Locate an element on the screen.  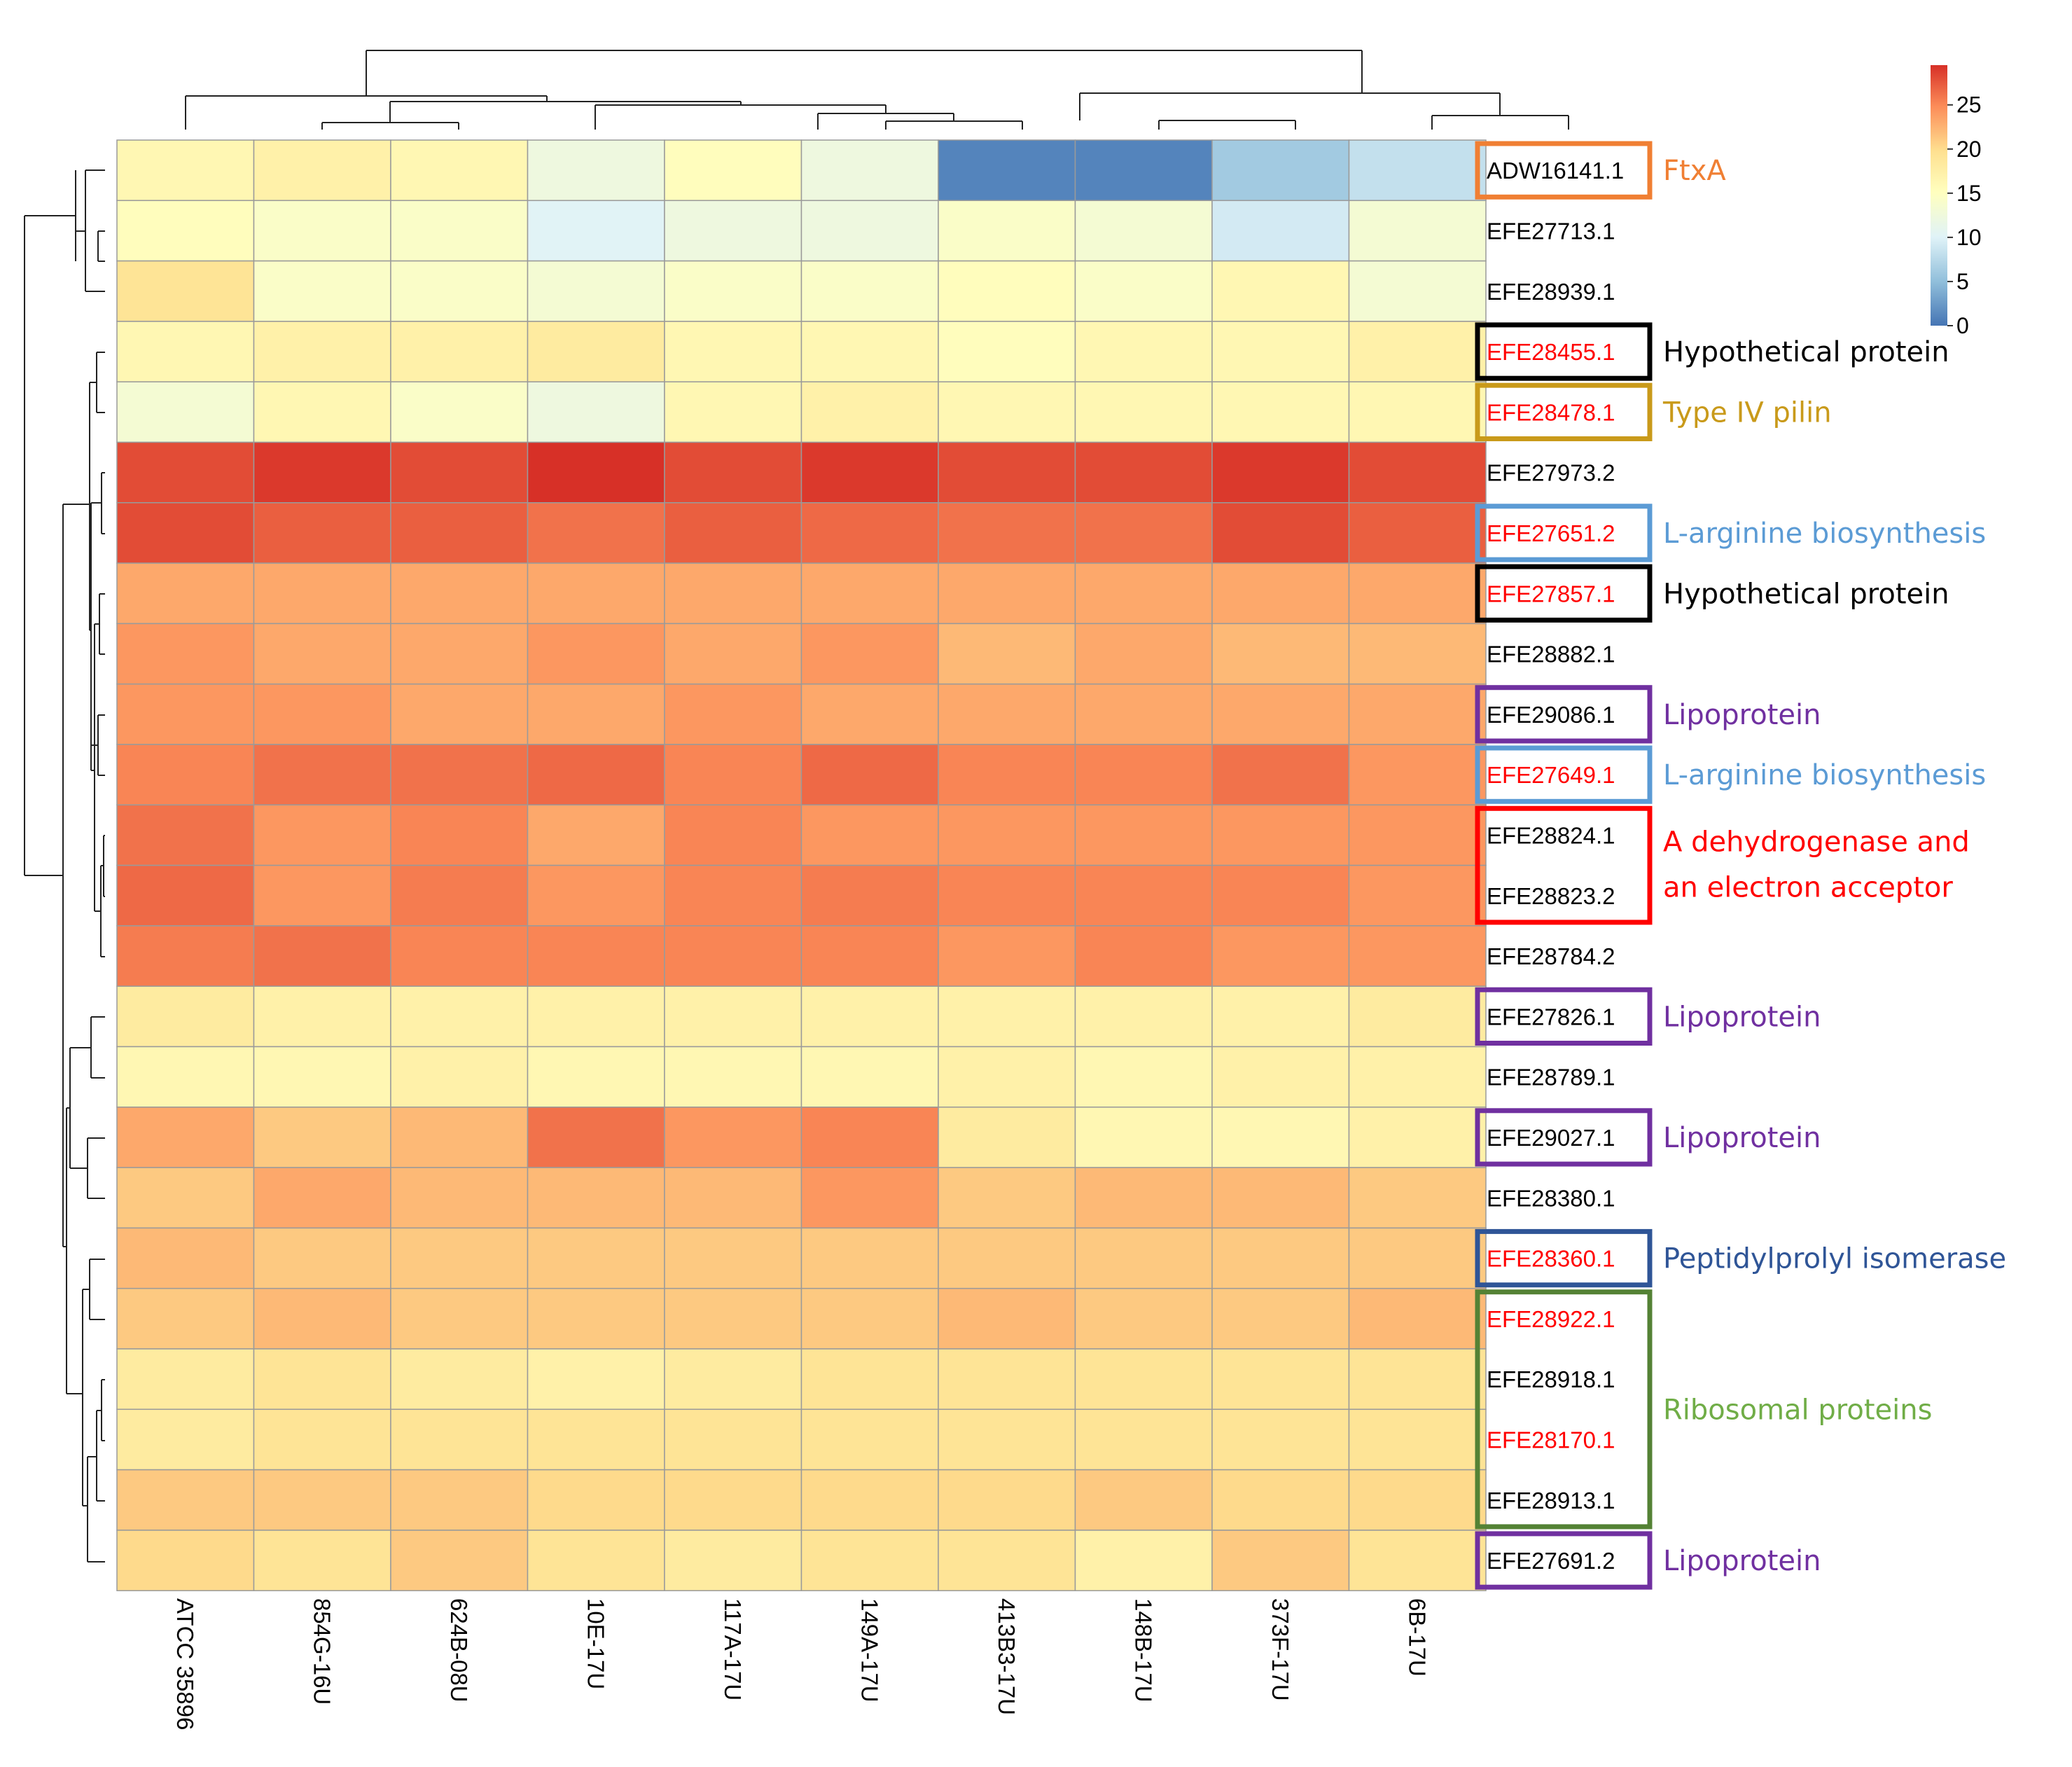
row-label: EFE28455.1 is located at coordinates (1551, 352).